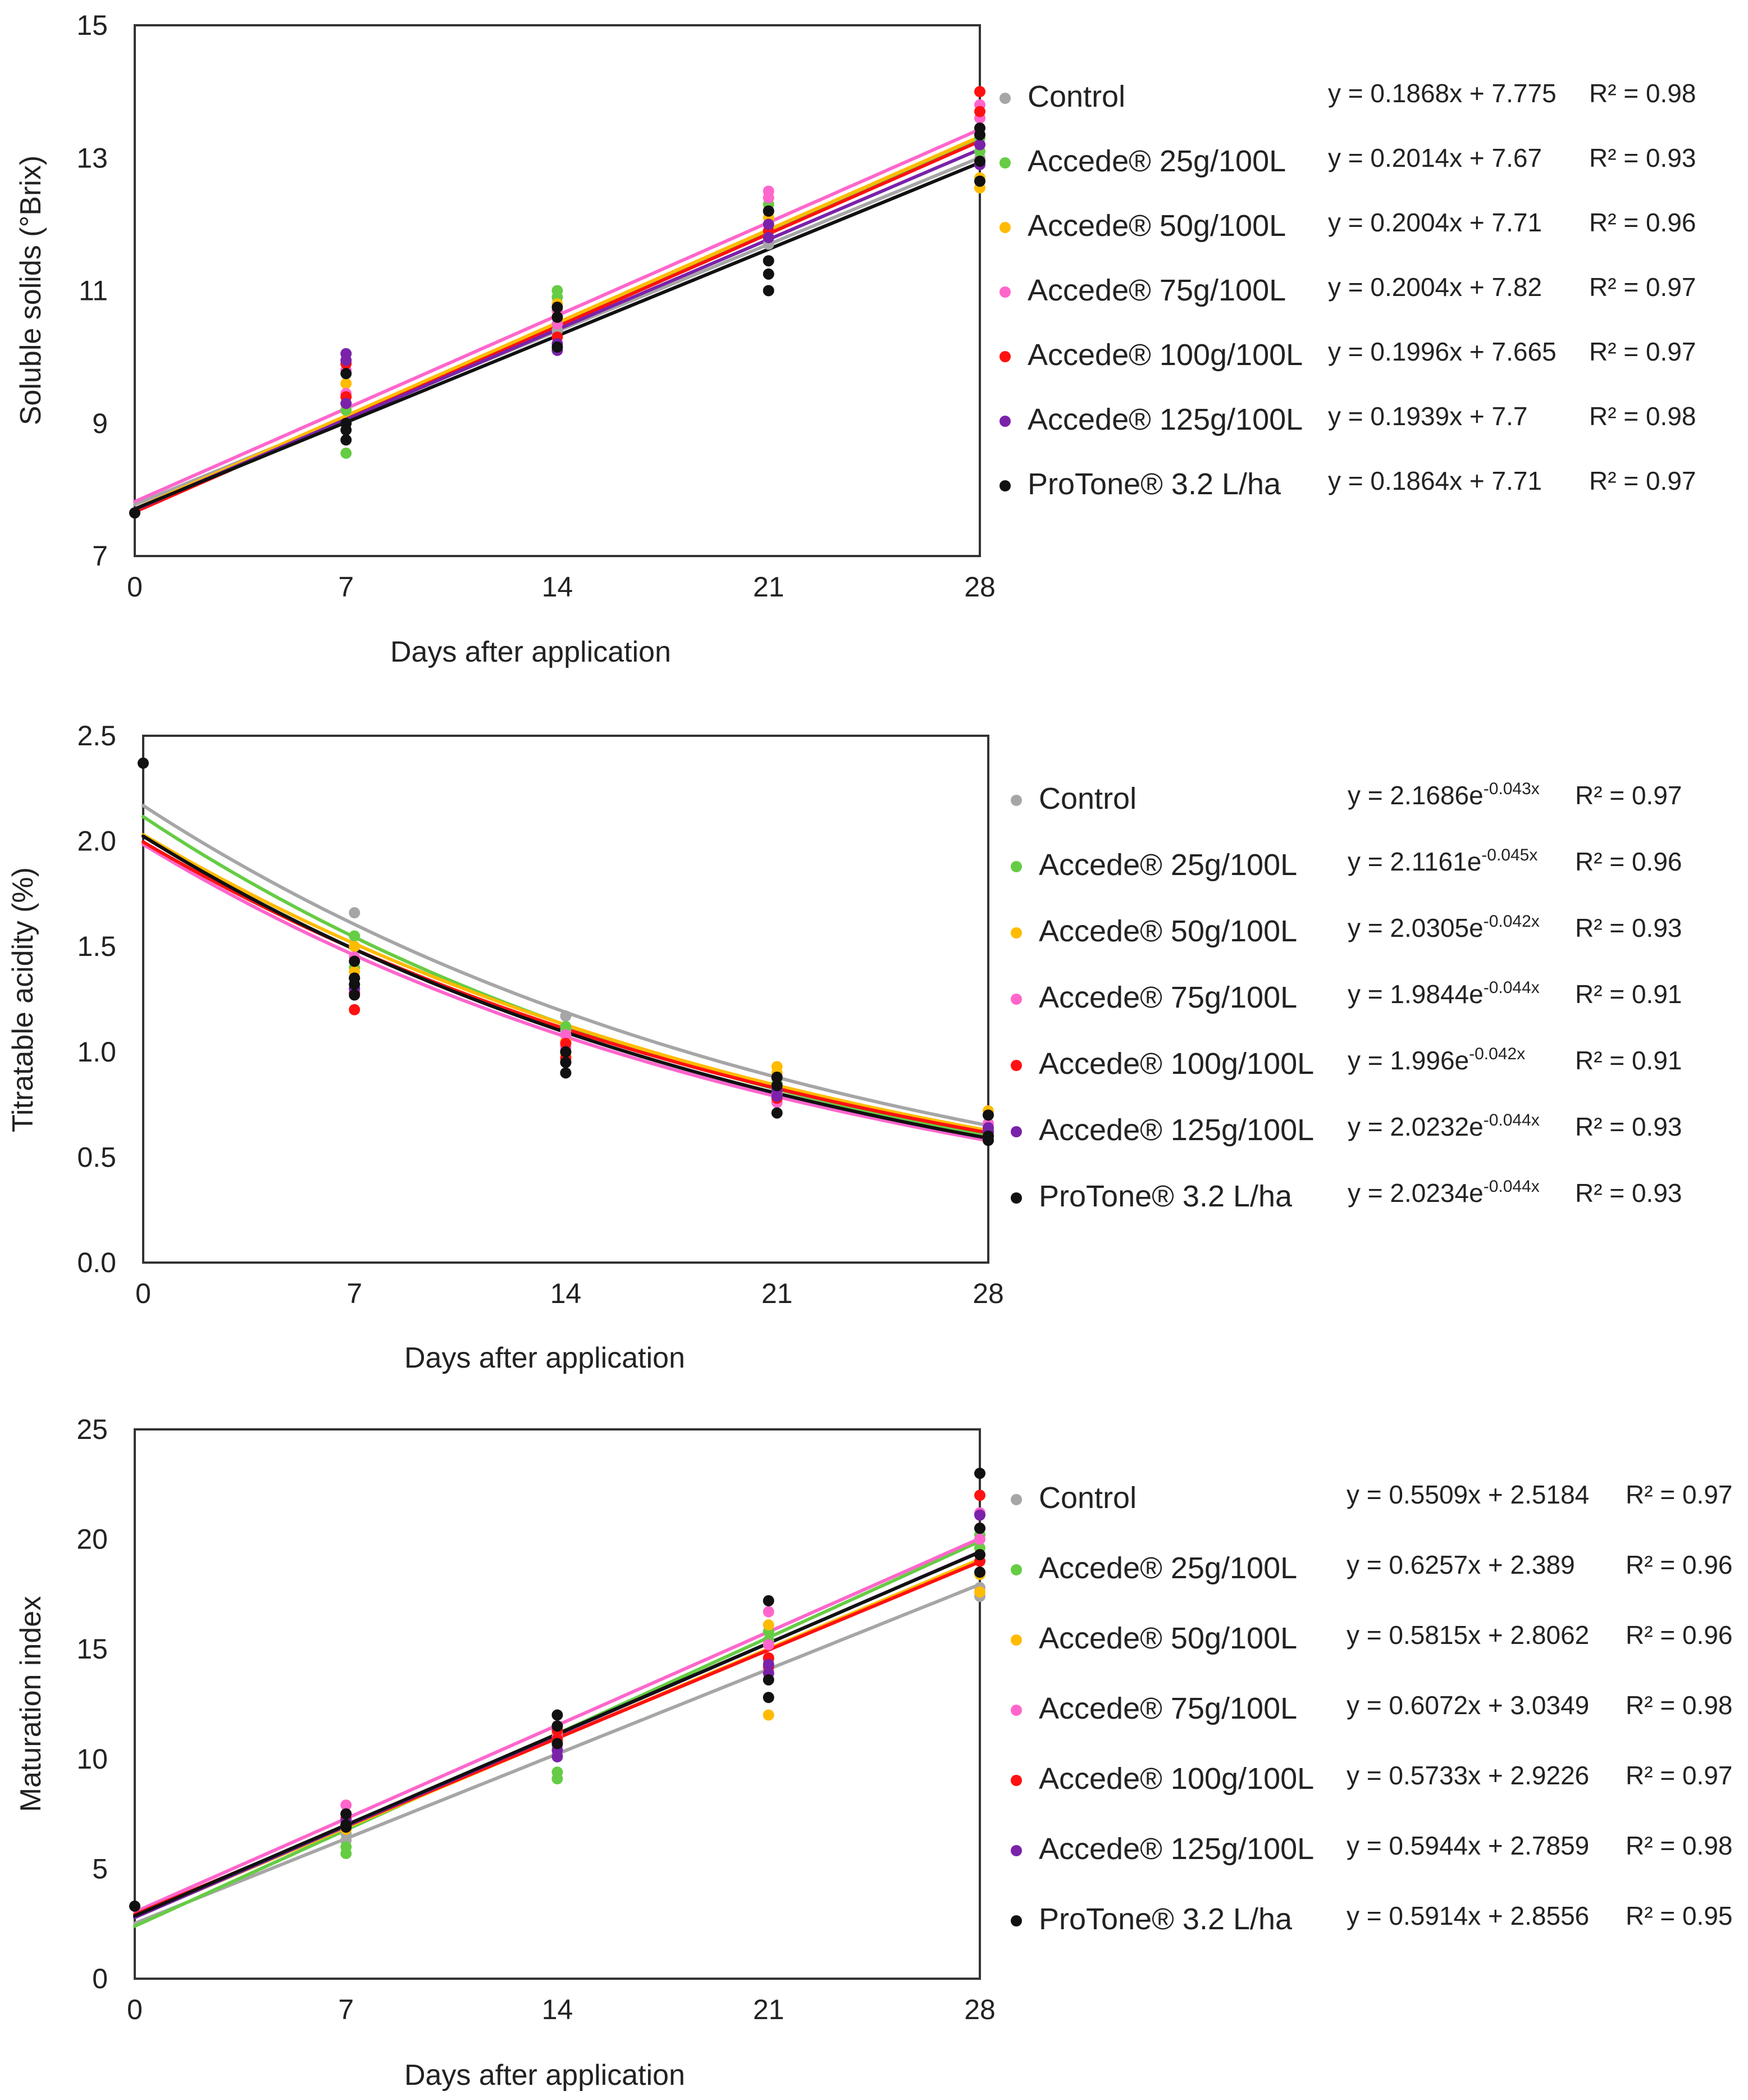 This screenshot has height=2100, width=1748. Describe the element at coordinates (92, 1759) in the screenshot. I see `y-tick-label: 10` at that location.